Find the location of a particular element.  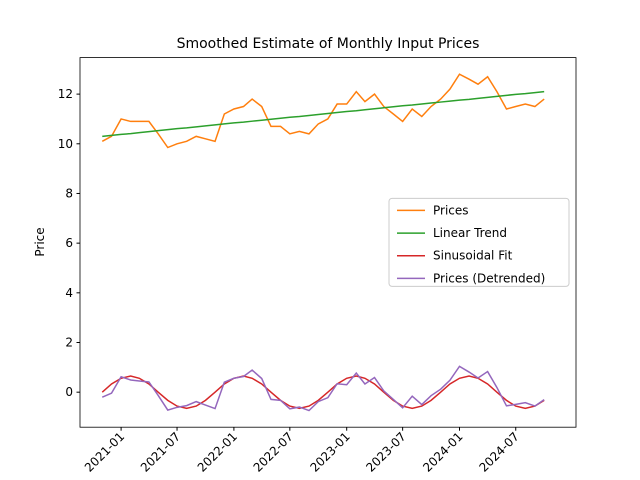

legend-label: Sinusoidal Fit is located at coordinates (473, 256).